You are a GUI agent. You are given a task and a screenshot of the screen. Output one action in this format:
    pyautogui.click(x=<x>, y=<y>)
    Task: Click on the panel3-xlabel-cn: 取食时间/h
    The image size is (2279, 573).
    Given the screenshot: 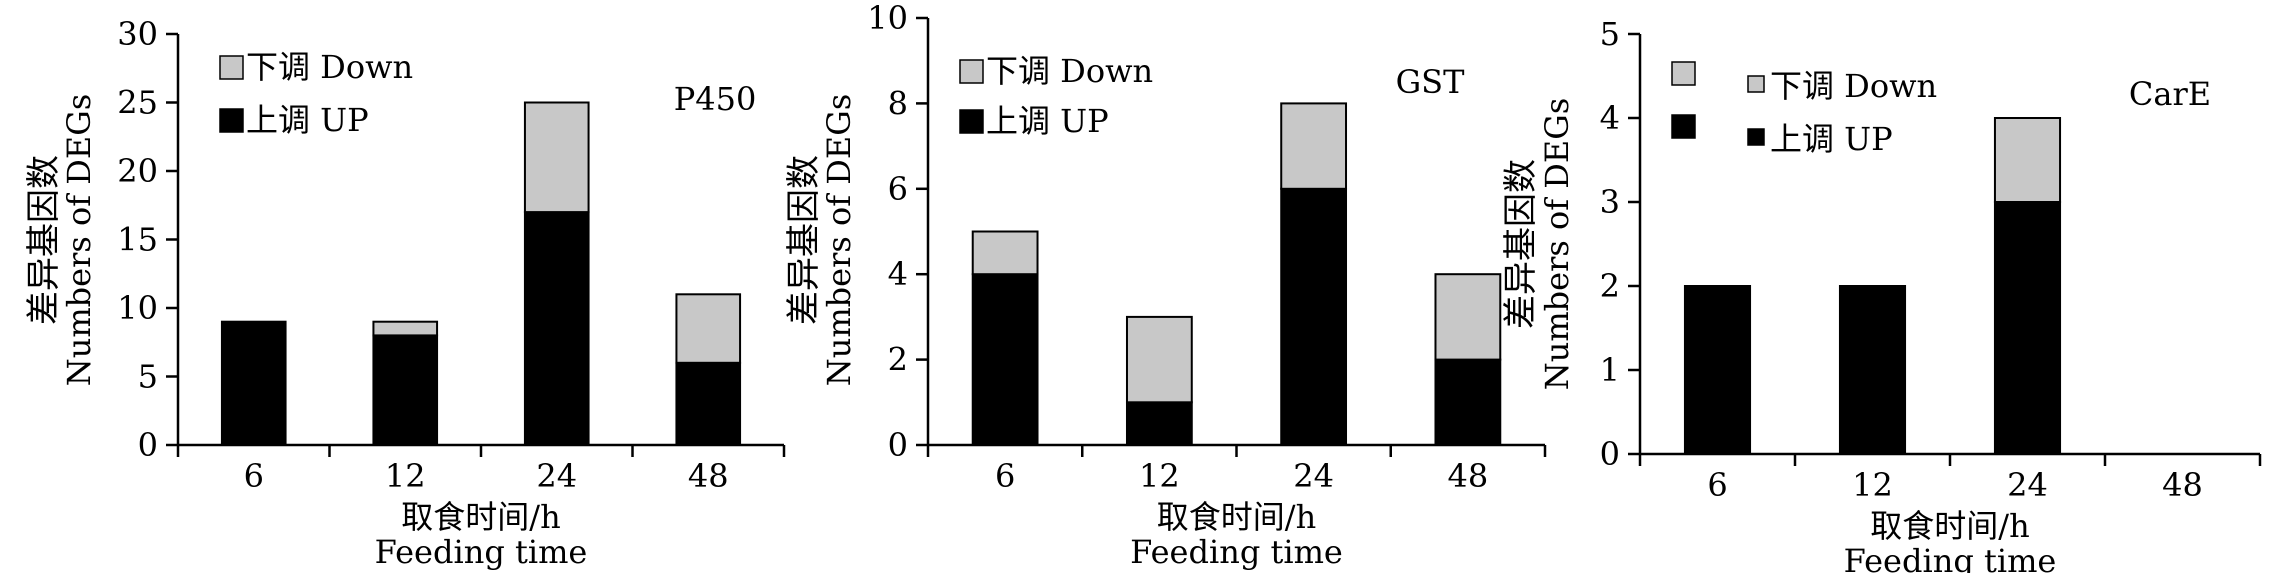 What is the action you would take?
    pyautogui.click(x=1949, y=526)
    